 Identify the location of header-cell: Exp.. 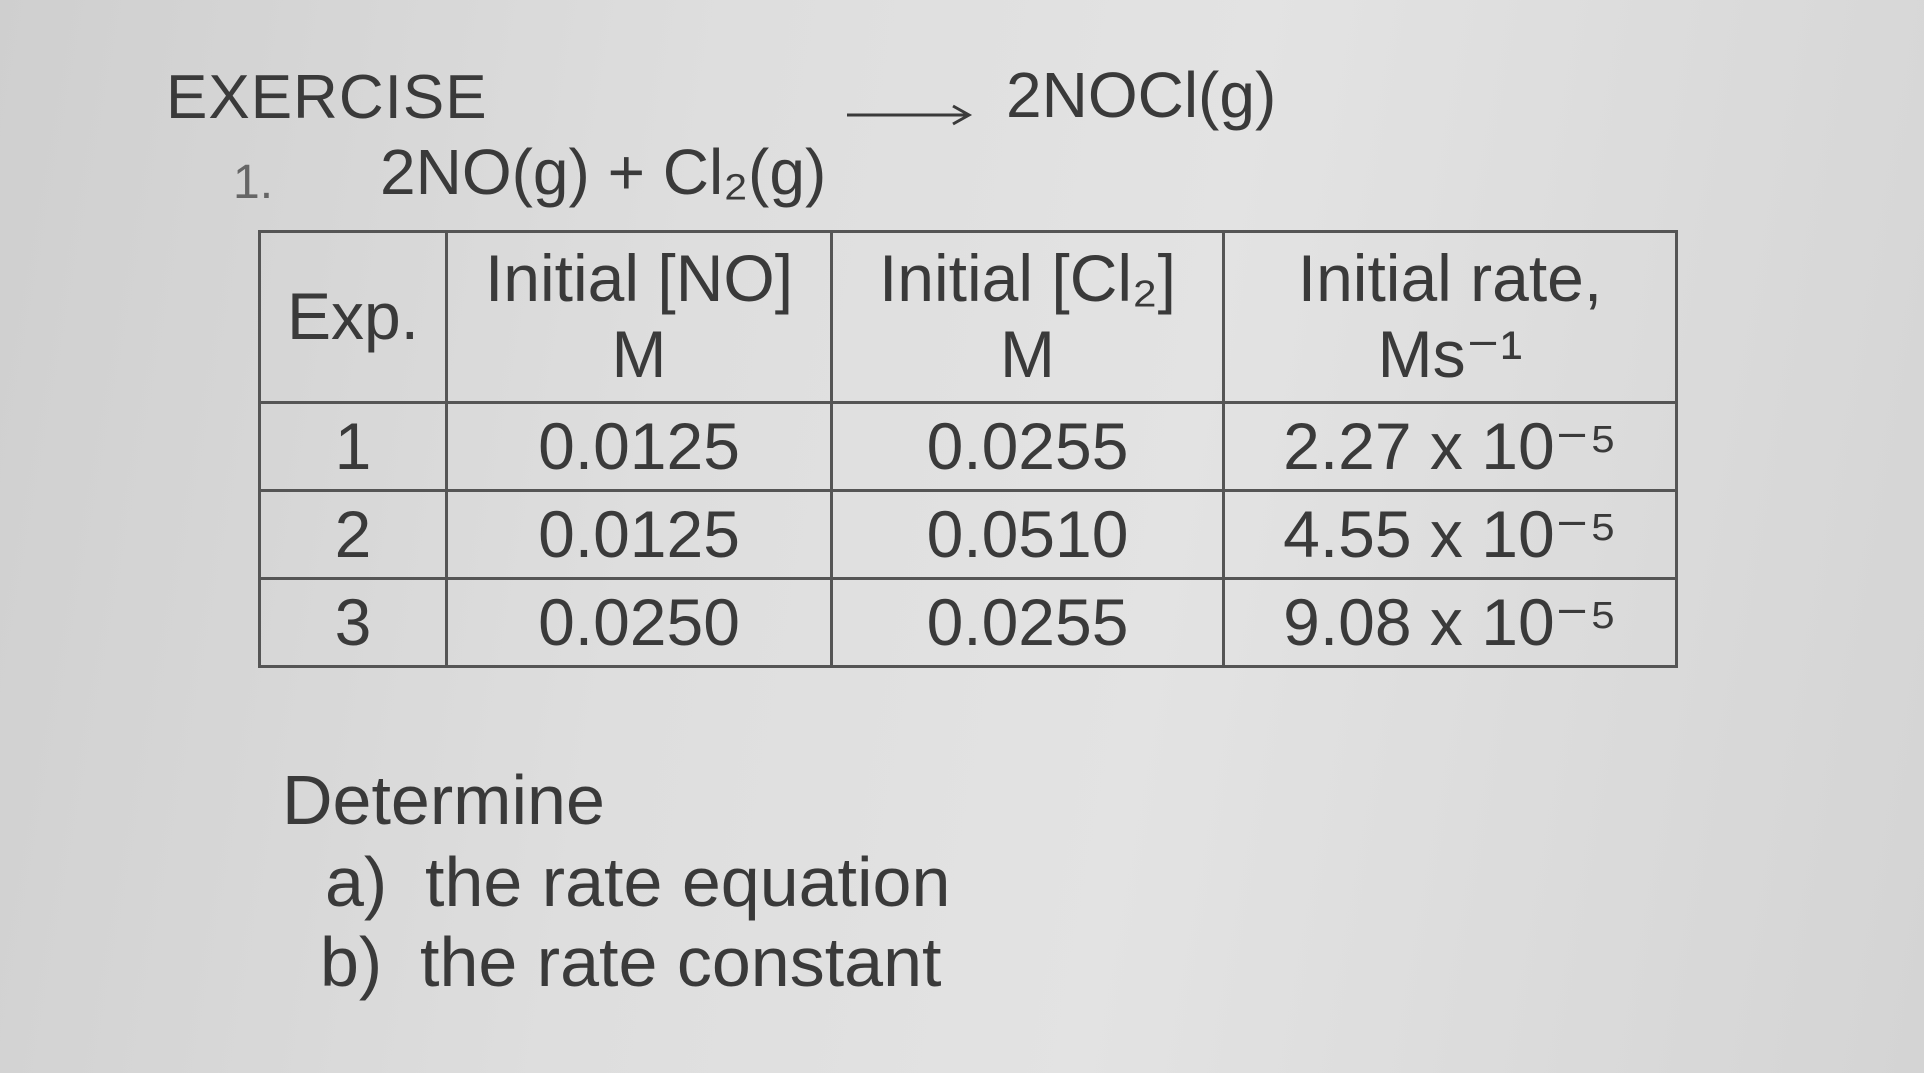
(353, 317).